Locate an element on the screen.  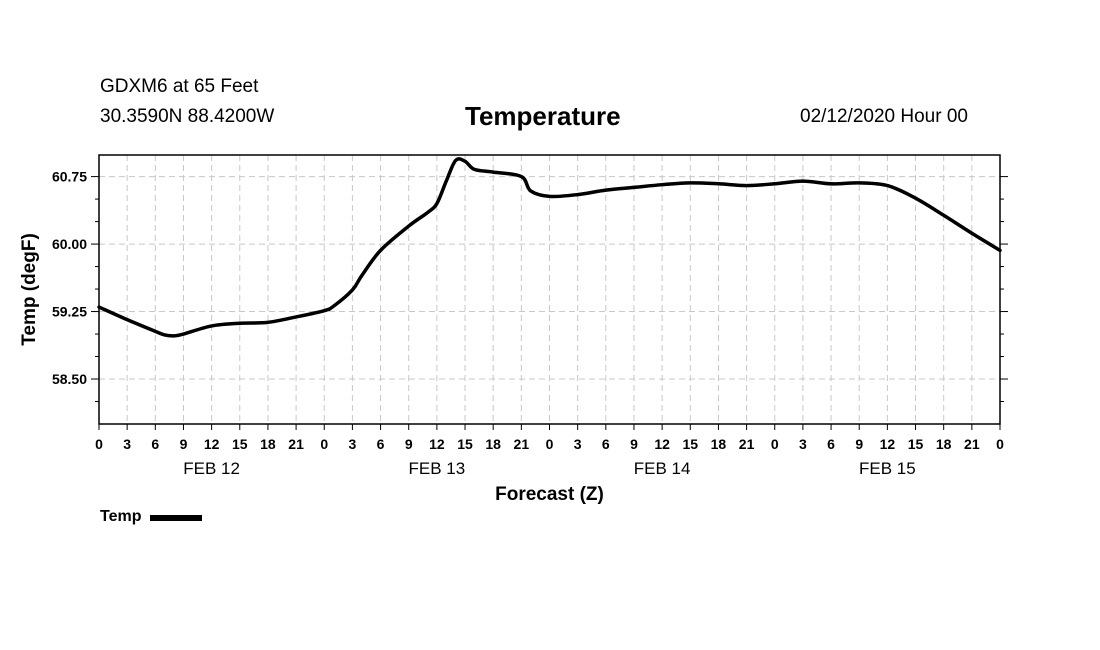
x-axis-label: Forecast (Z) is located at coordinates (549, 494).